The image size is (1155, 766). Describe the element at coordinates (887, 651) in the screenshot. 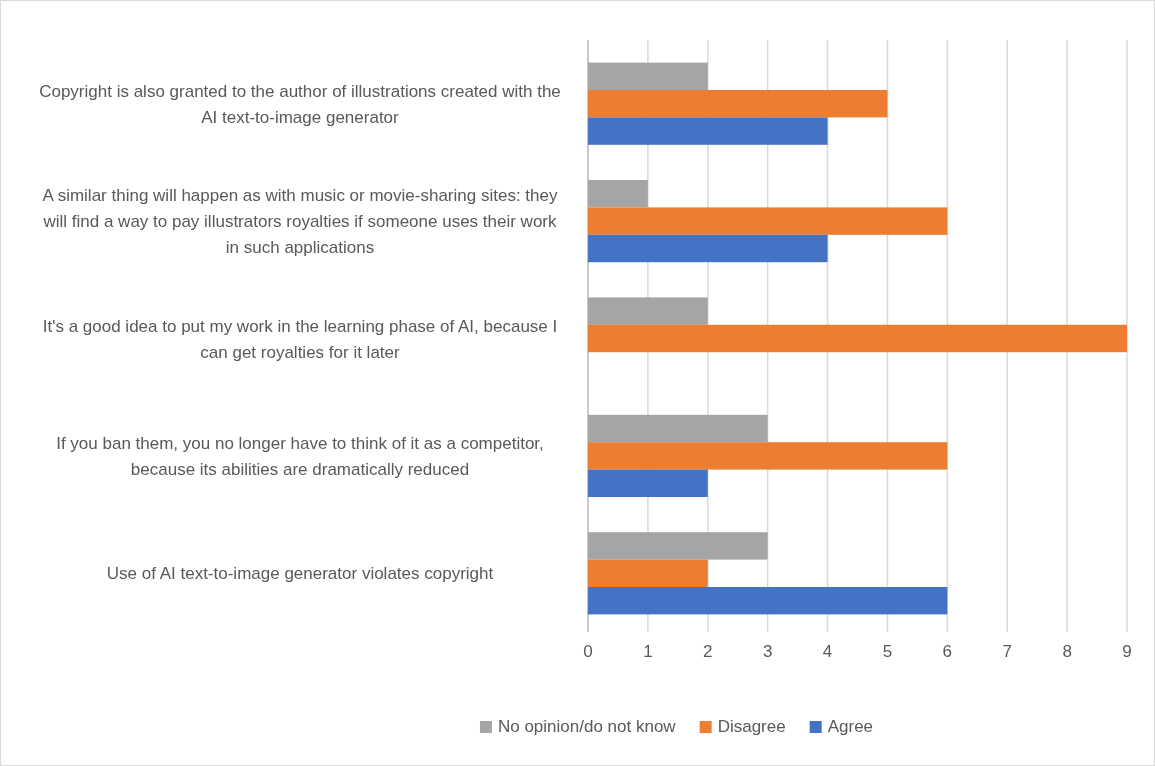

I see `x-tick-label: 5` at that location.